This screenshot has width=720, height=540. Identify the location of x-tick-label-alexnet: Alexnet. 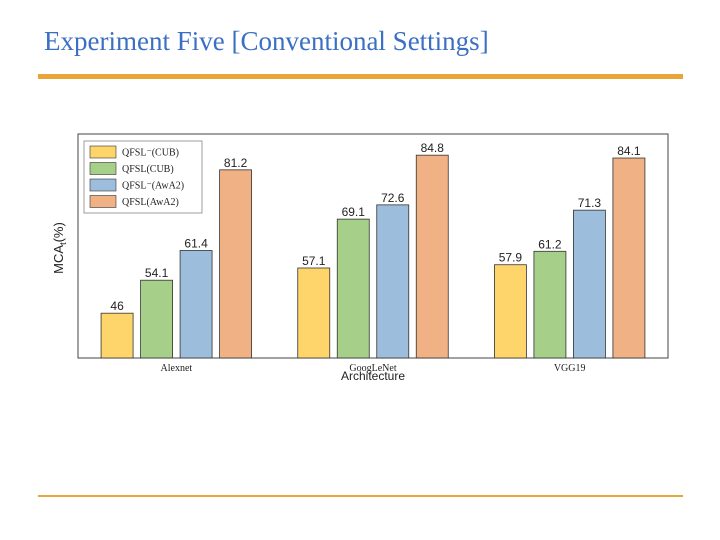
(177, 368).